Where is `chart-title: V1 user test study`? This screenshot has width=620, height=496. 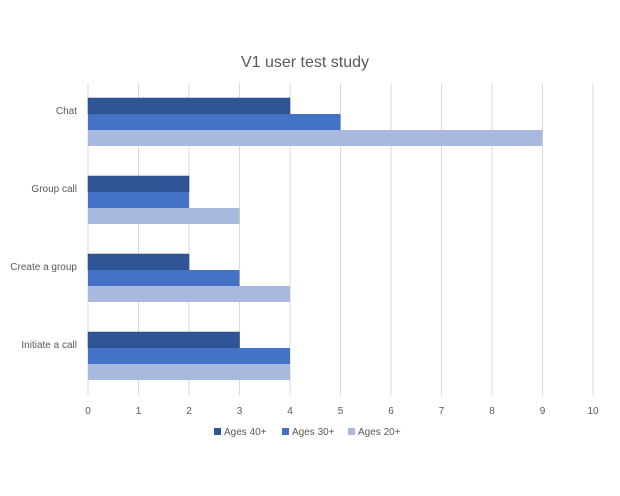 chart-title: V1 user test study is located at coordinates (305, 62).